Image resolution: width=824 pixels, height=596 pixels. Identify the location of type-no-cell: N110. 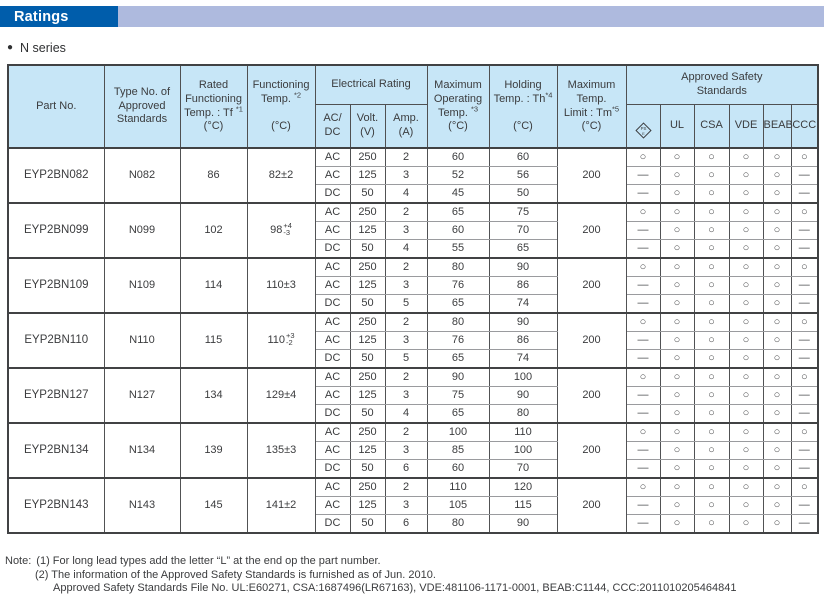
(142, 340).